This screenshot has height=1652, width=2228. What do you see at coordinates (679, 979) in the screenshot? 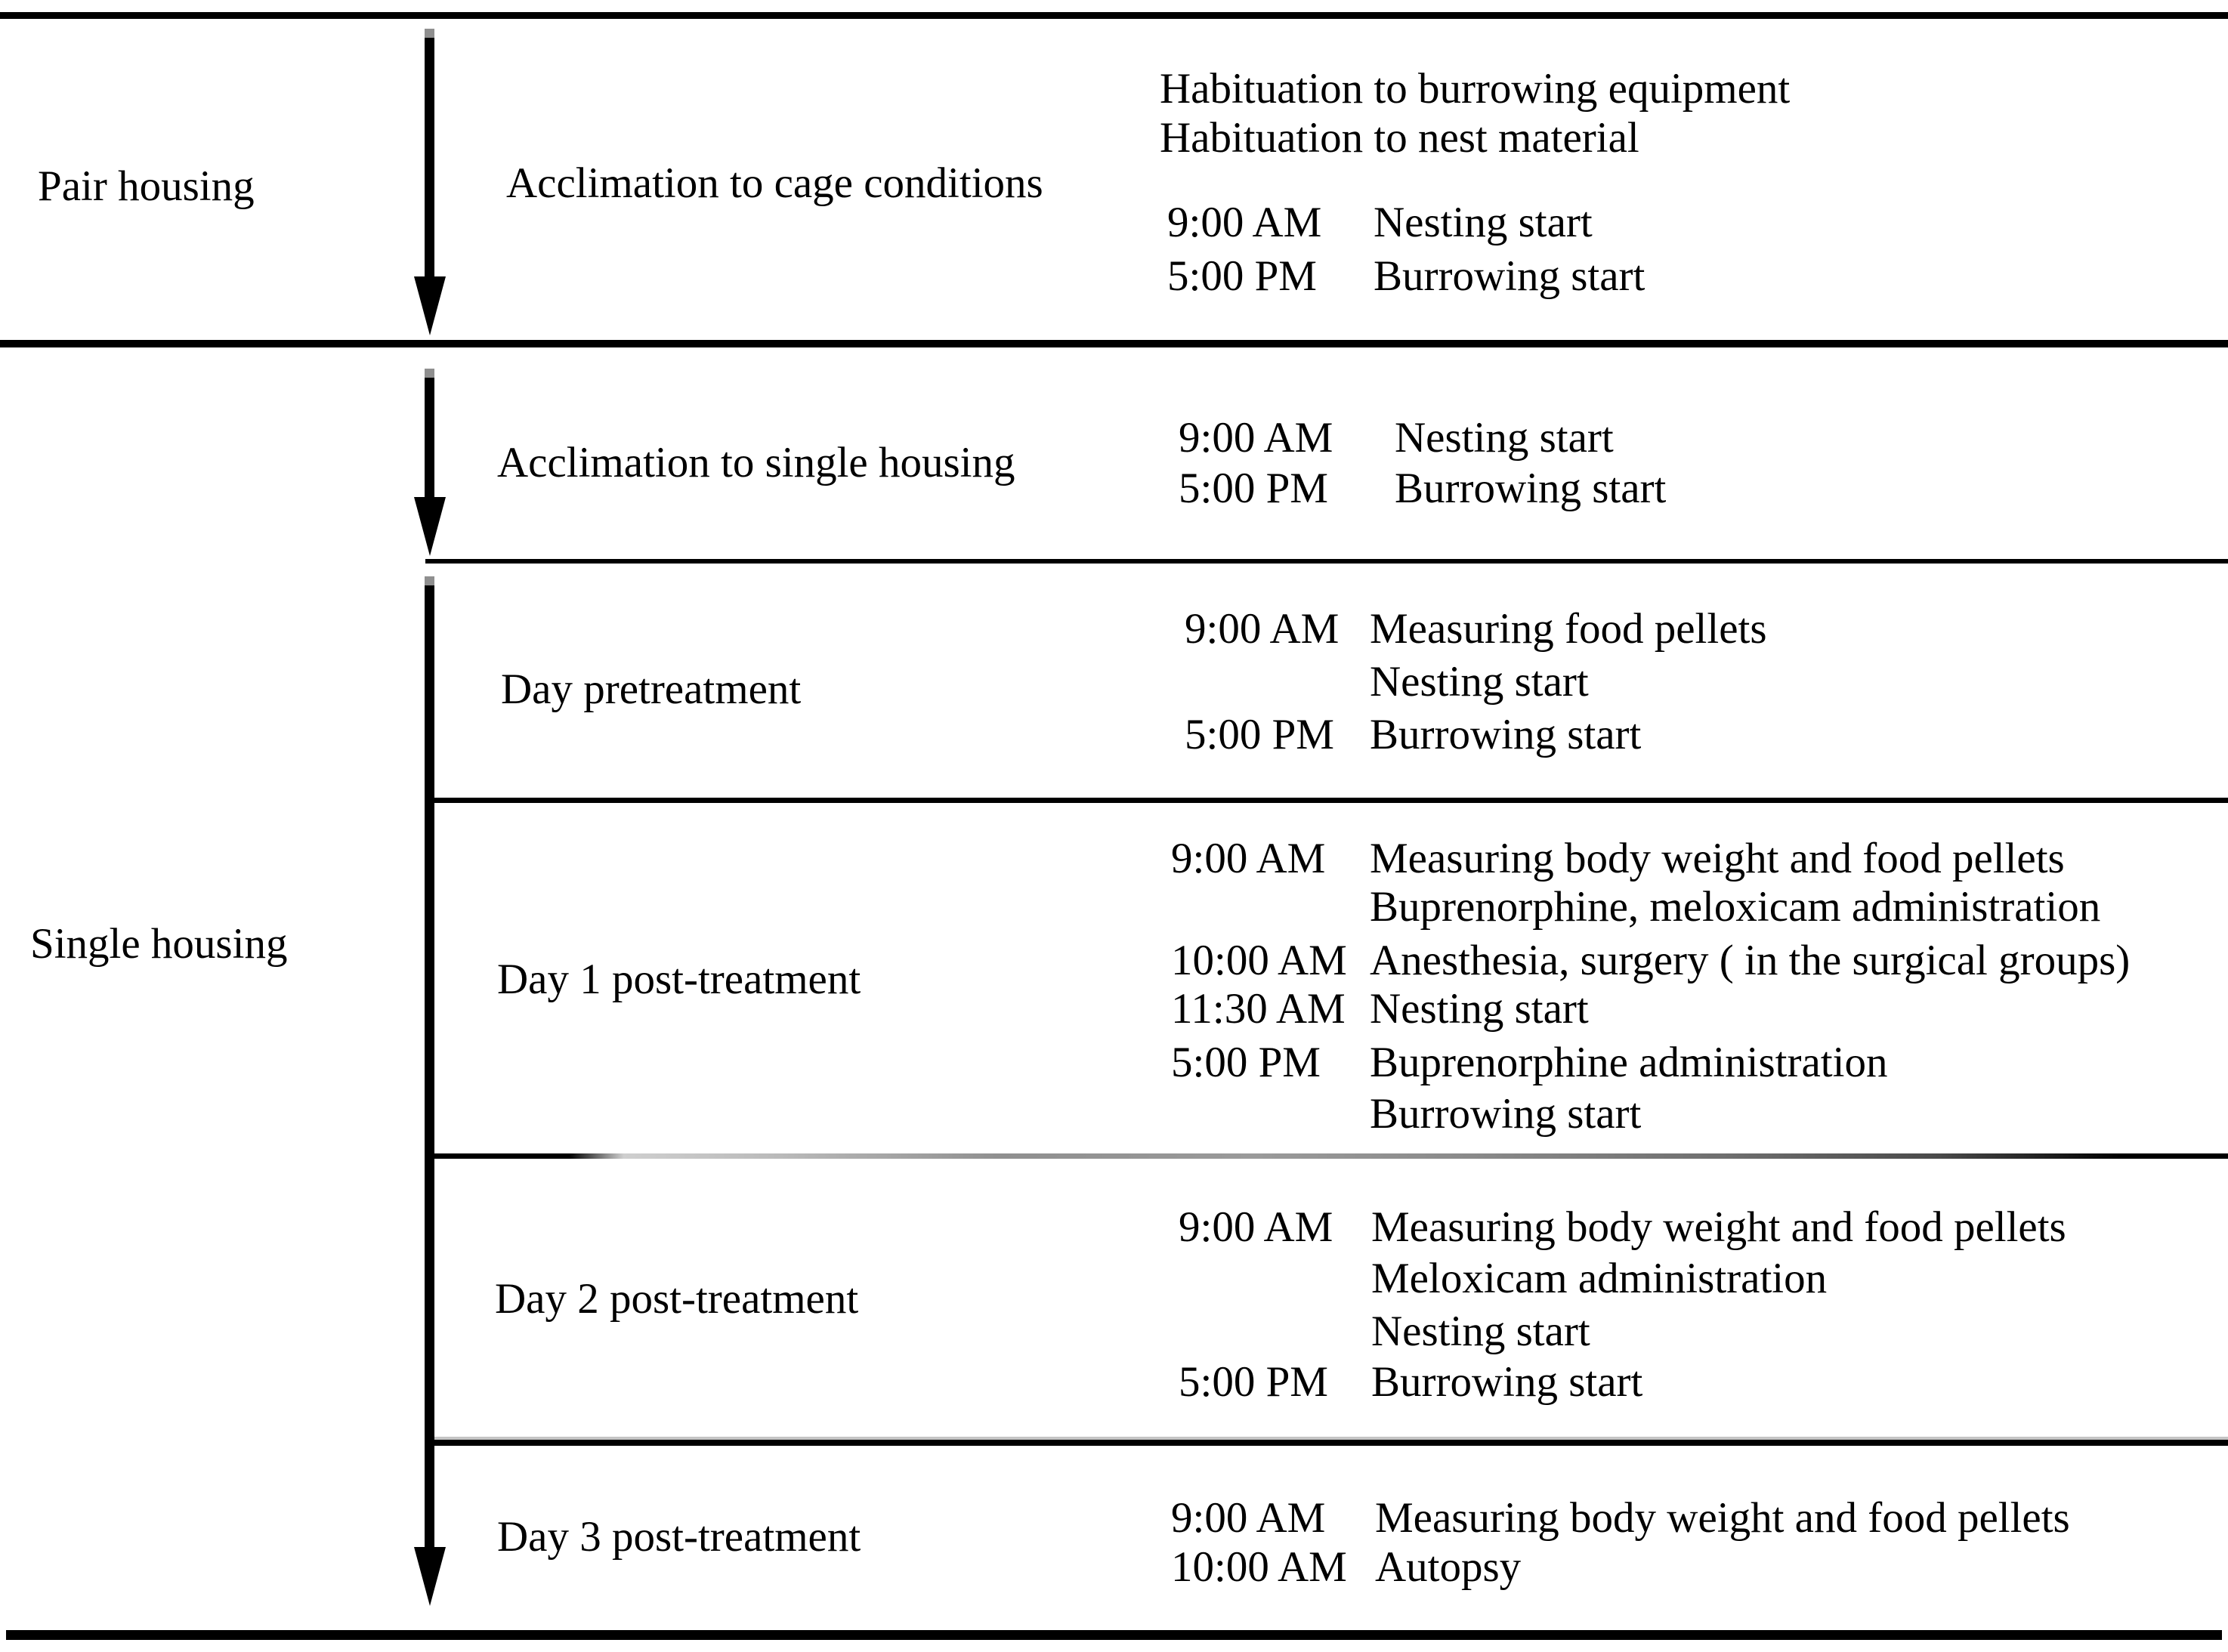
I see `phase-label: Day 1 post-treatment` at bounding box center [679, 979].